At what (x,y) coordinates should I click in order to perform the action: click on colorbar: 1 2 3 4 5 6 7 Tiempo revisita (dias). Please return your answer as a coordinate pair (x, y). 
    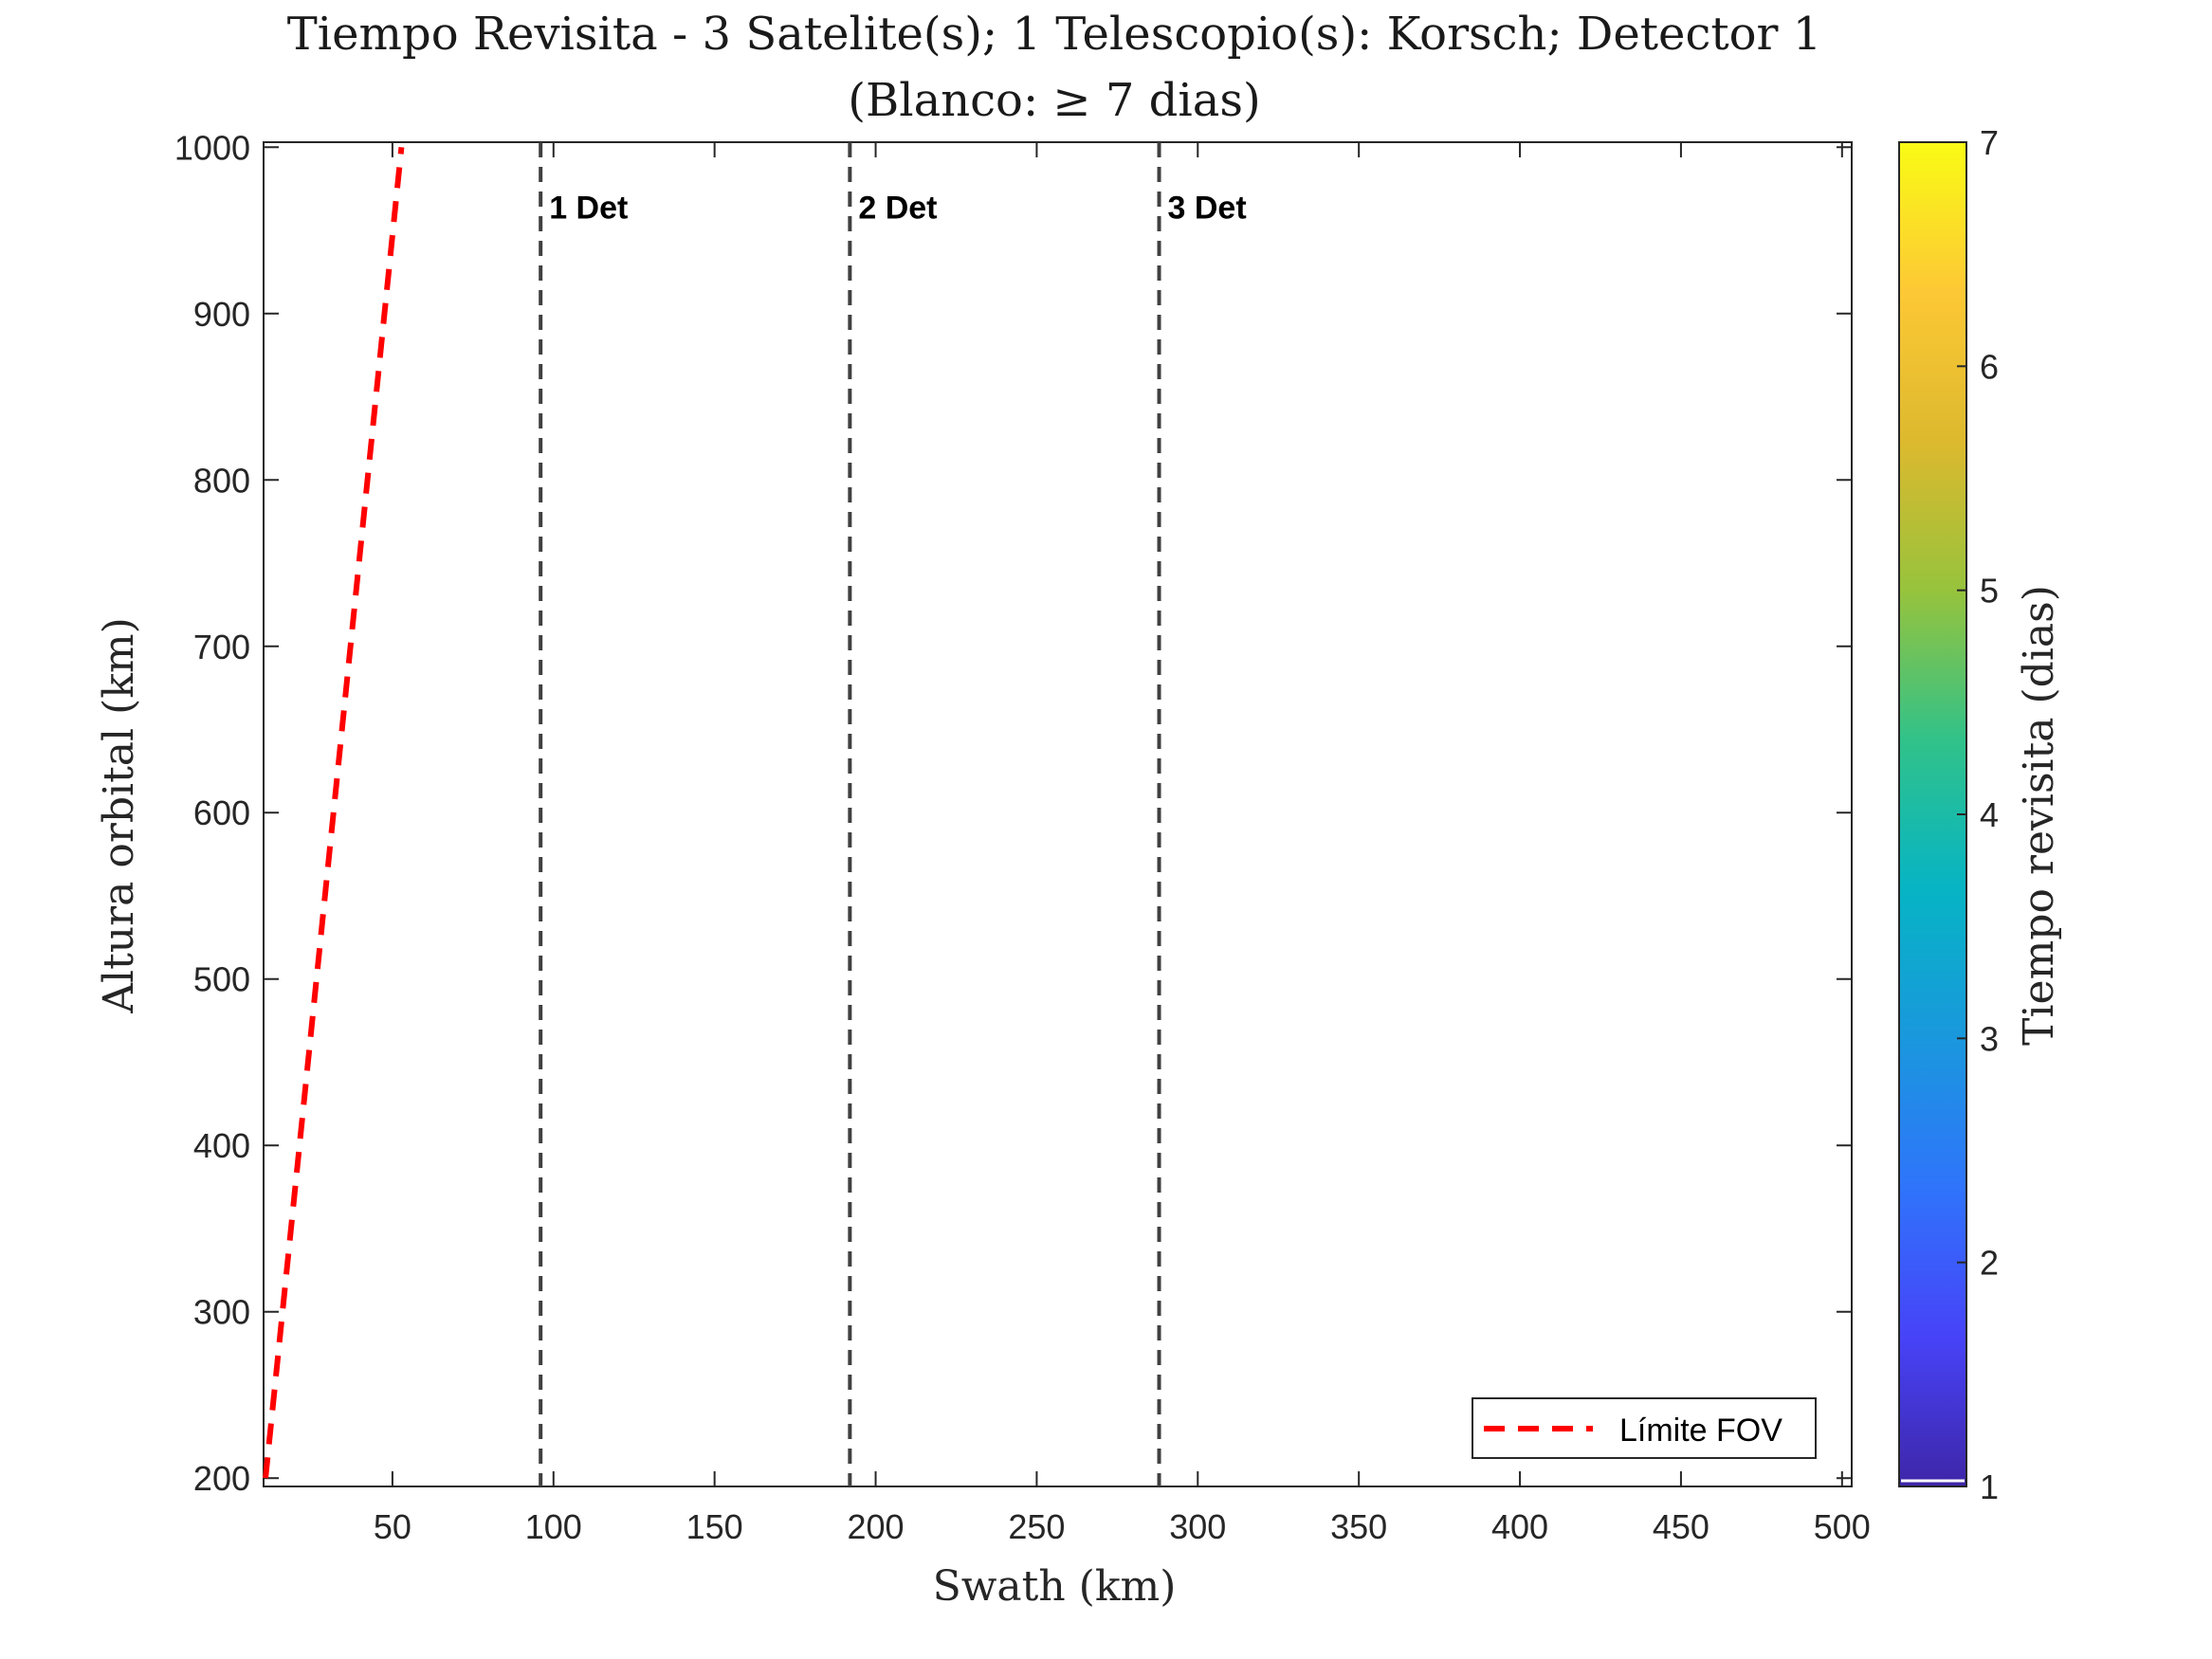
    Looking at the image, I should click on (1980, 814).